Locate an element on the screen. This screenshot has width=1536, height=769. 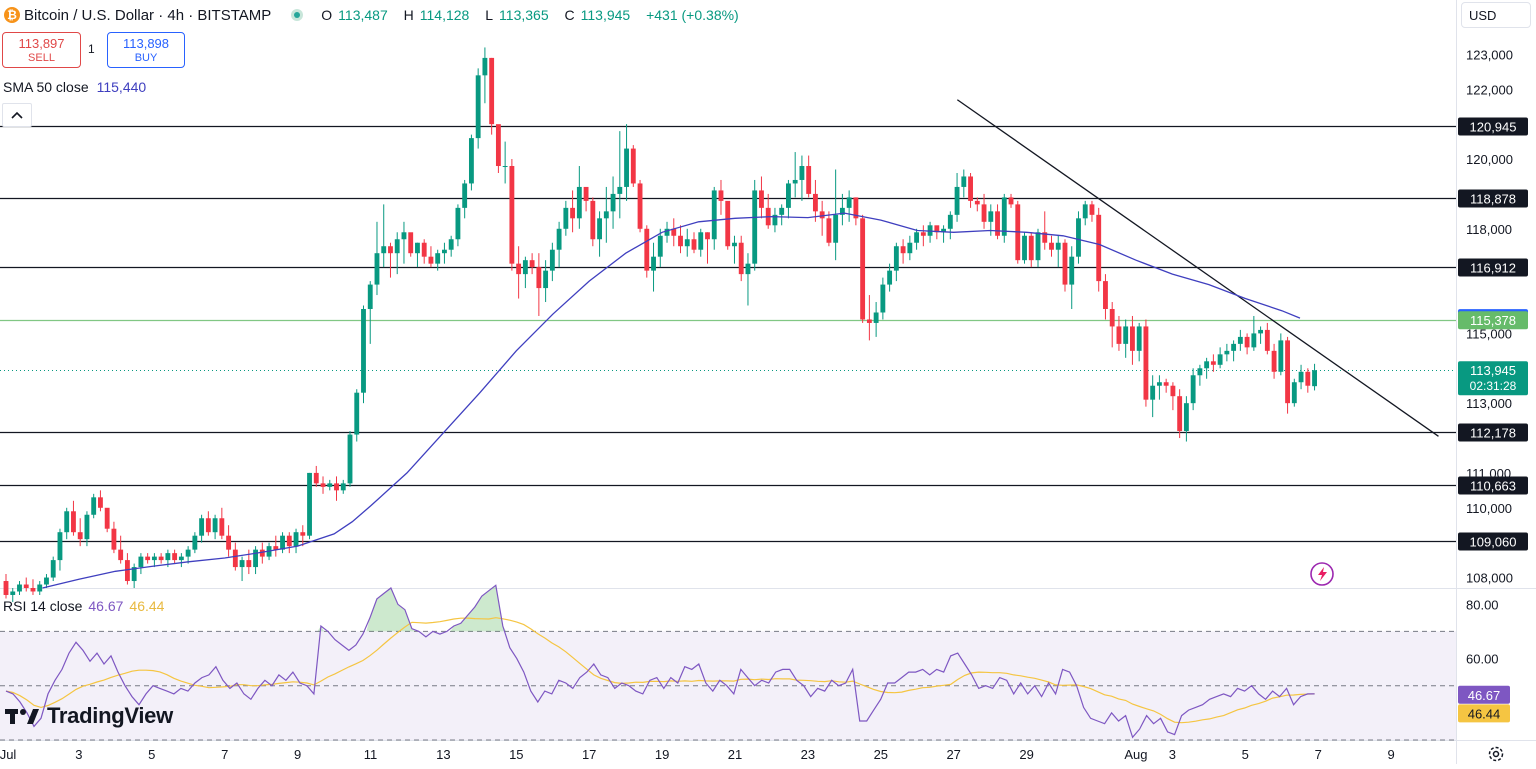
time-tick-label: 3 is located at coordinates (78, 754).